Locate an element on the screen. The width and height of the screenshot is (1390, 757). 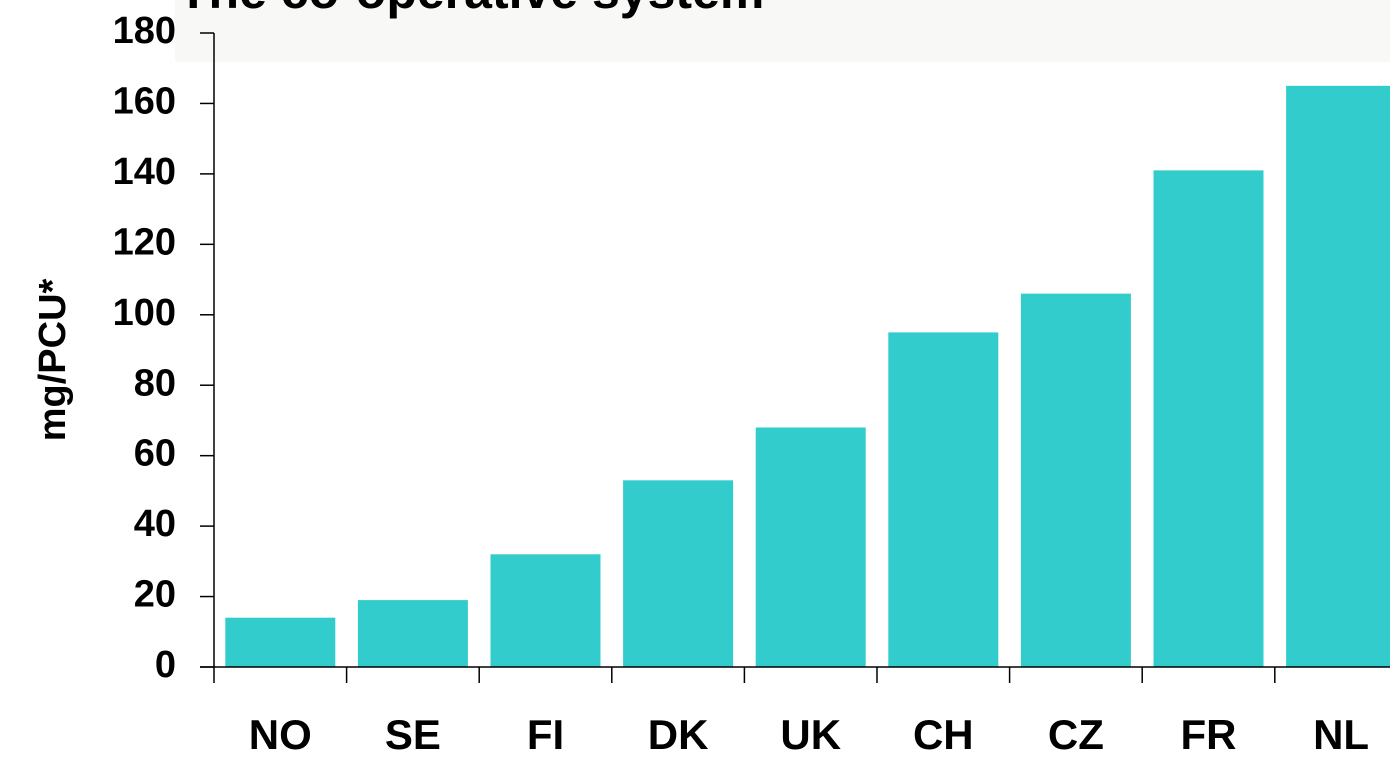
y-tick-label: 180 is located at coordinates (144, 31).